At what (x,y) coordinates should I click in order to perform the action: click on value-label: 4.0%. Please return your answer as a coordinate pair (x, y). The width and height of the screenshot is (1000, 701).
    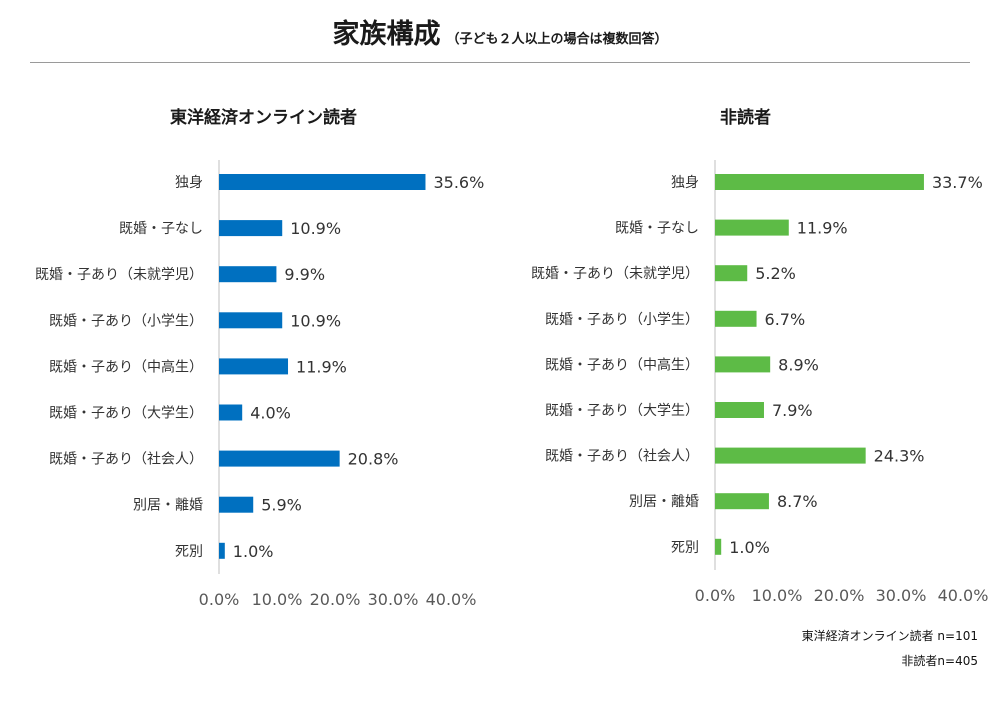
    Looking at the image, I should click on (270, 413).